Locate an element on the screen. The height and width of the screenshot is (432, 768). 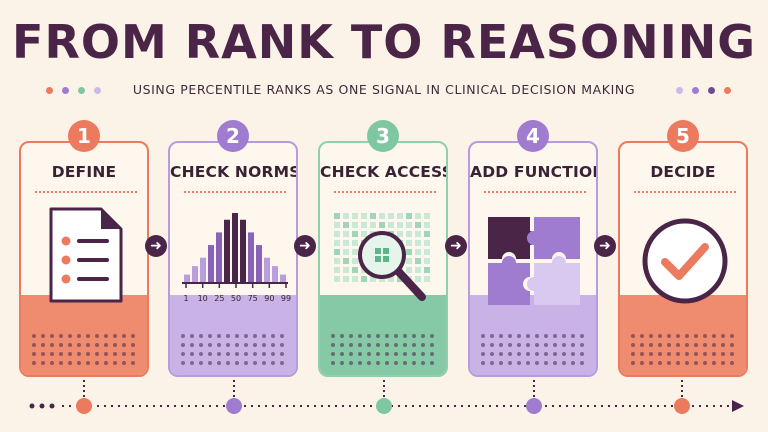
step-label: CHECK ACCESS is located at coordinates (384, 172).